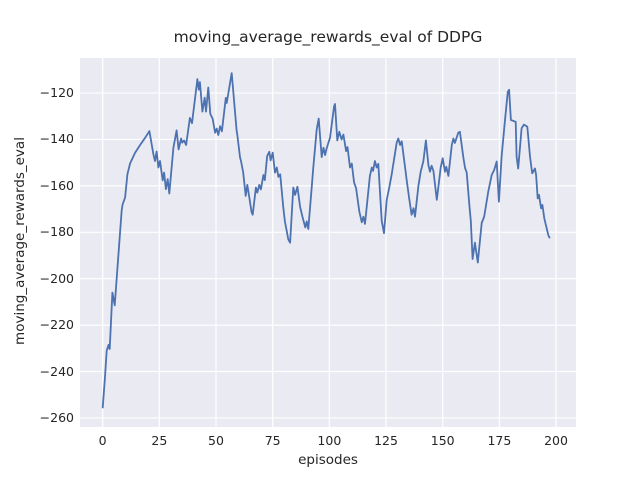 The image size is (640, 480). What do you see at coordinates (56, 371) in the screenshot?
I see `y-tick-label: −240` at bounding box center [56, 371].